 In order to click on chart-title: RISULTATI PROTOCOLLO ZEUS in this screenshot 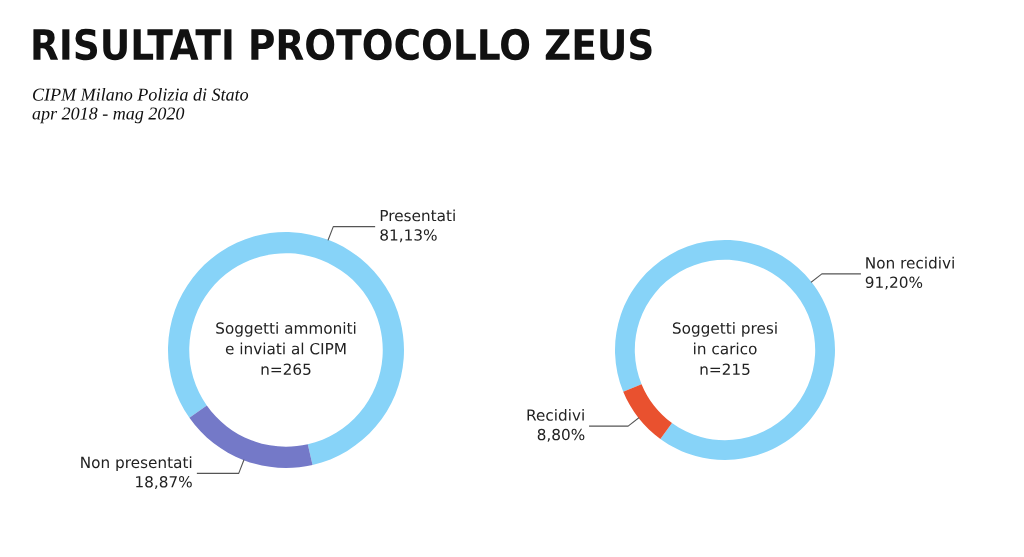, I will do `click(342, 44)`.